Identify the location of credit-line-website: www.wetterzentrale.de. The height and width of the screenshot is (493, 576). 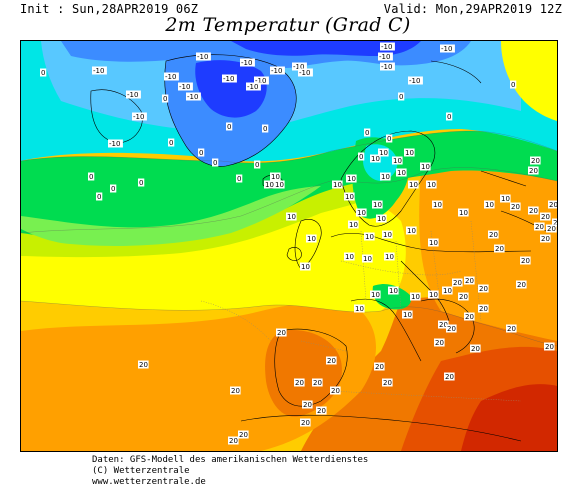
(149, 482).